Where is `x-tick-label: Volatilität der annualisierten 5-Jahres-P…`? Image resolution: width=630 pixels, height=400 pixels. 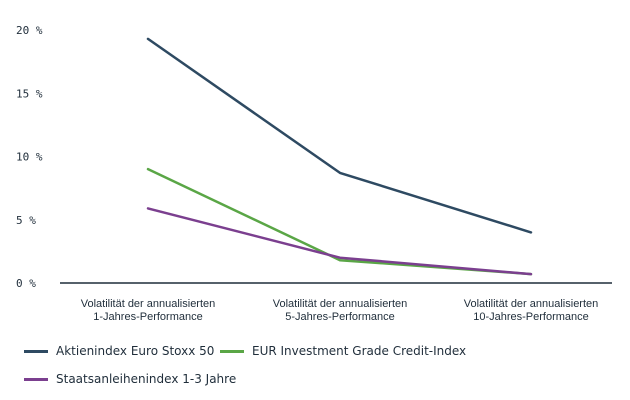 x-tick-label: Volatilität der annualisierten 5-Jahres-P… is located at coordinates (340, 310).